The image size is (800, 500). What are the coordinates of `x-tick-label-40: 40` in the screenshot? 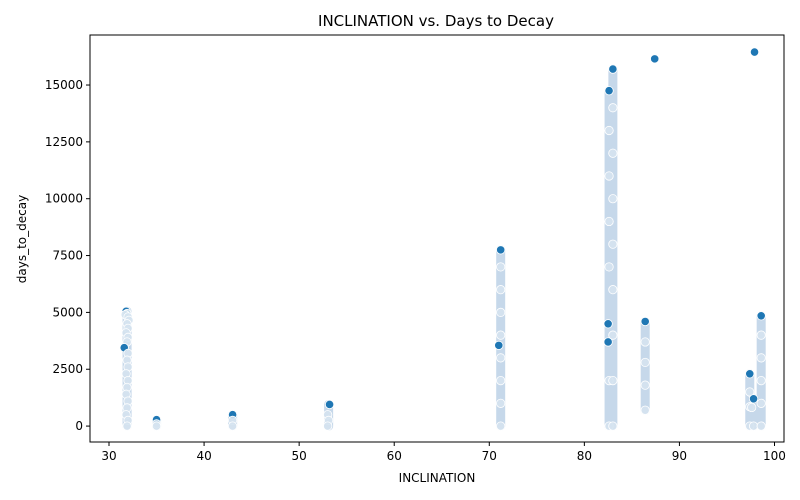 It's located at (203, 456).